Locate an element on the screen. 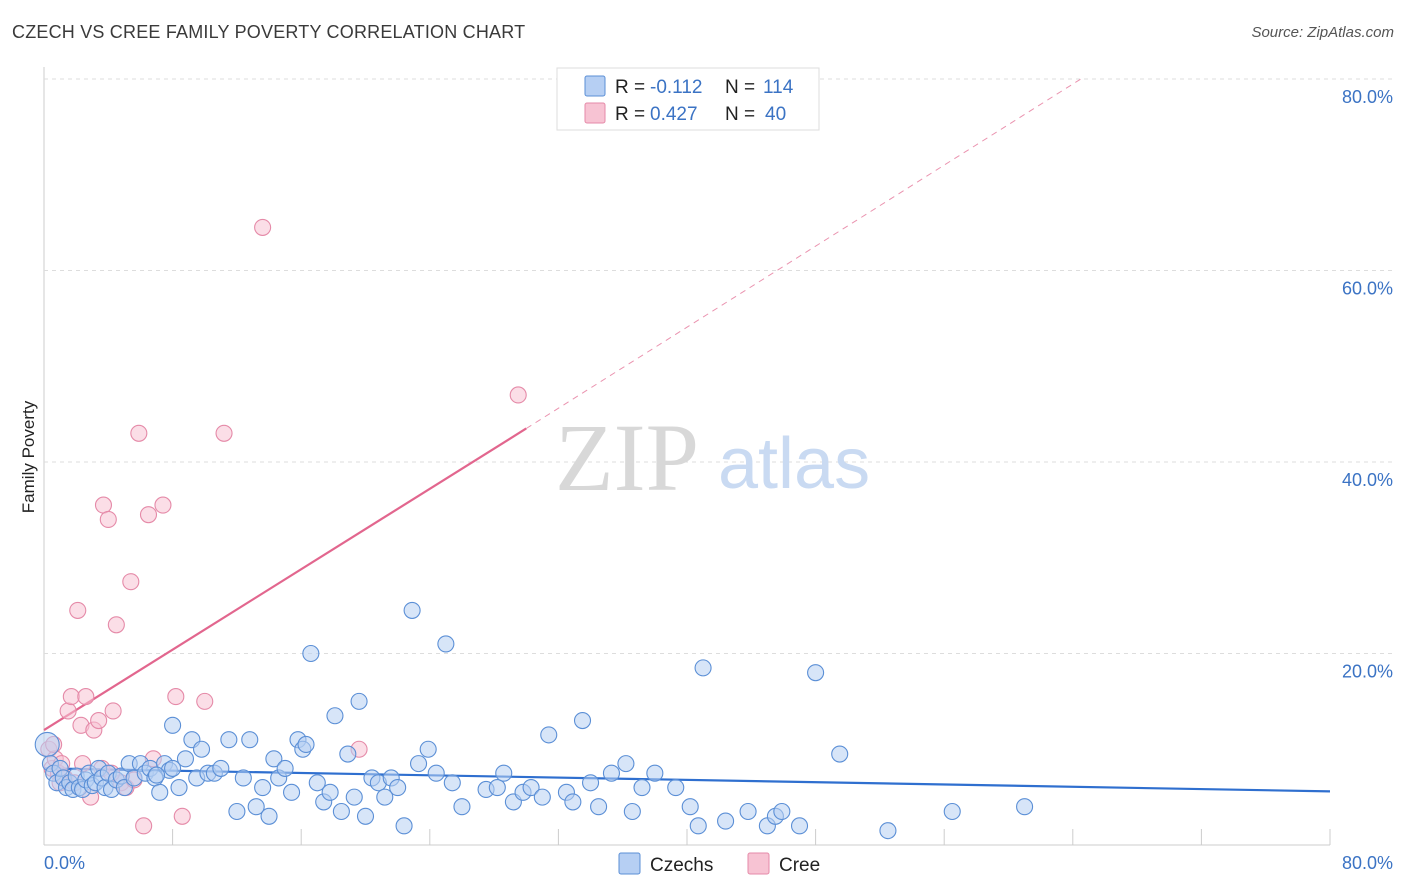 This screenshot has width=1406, height=892. czech-trend-layer is located at coordinates (687, 780).